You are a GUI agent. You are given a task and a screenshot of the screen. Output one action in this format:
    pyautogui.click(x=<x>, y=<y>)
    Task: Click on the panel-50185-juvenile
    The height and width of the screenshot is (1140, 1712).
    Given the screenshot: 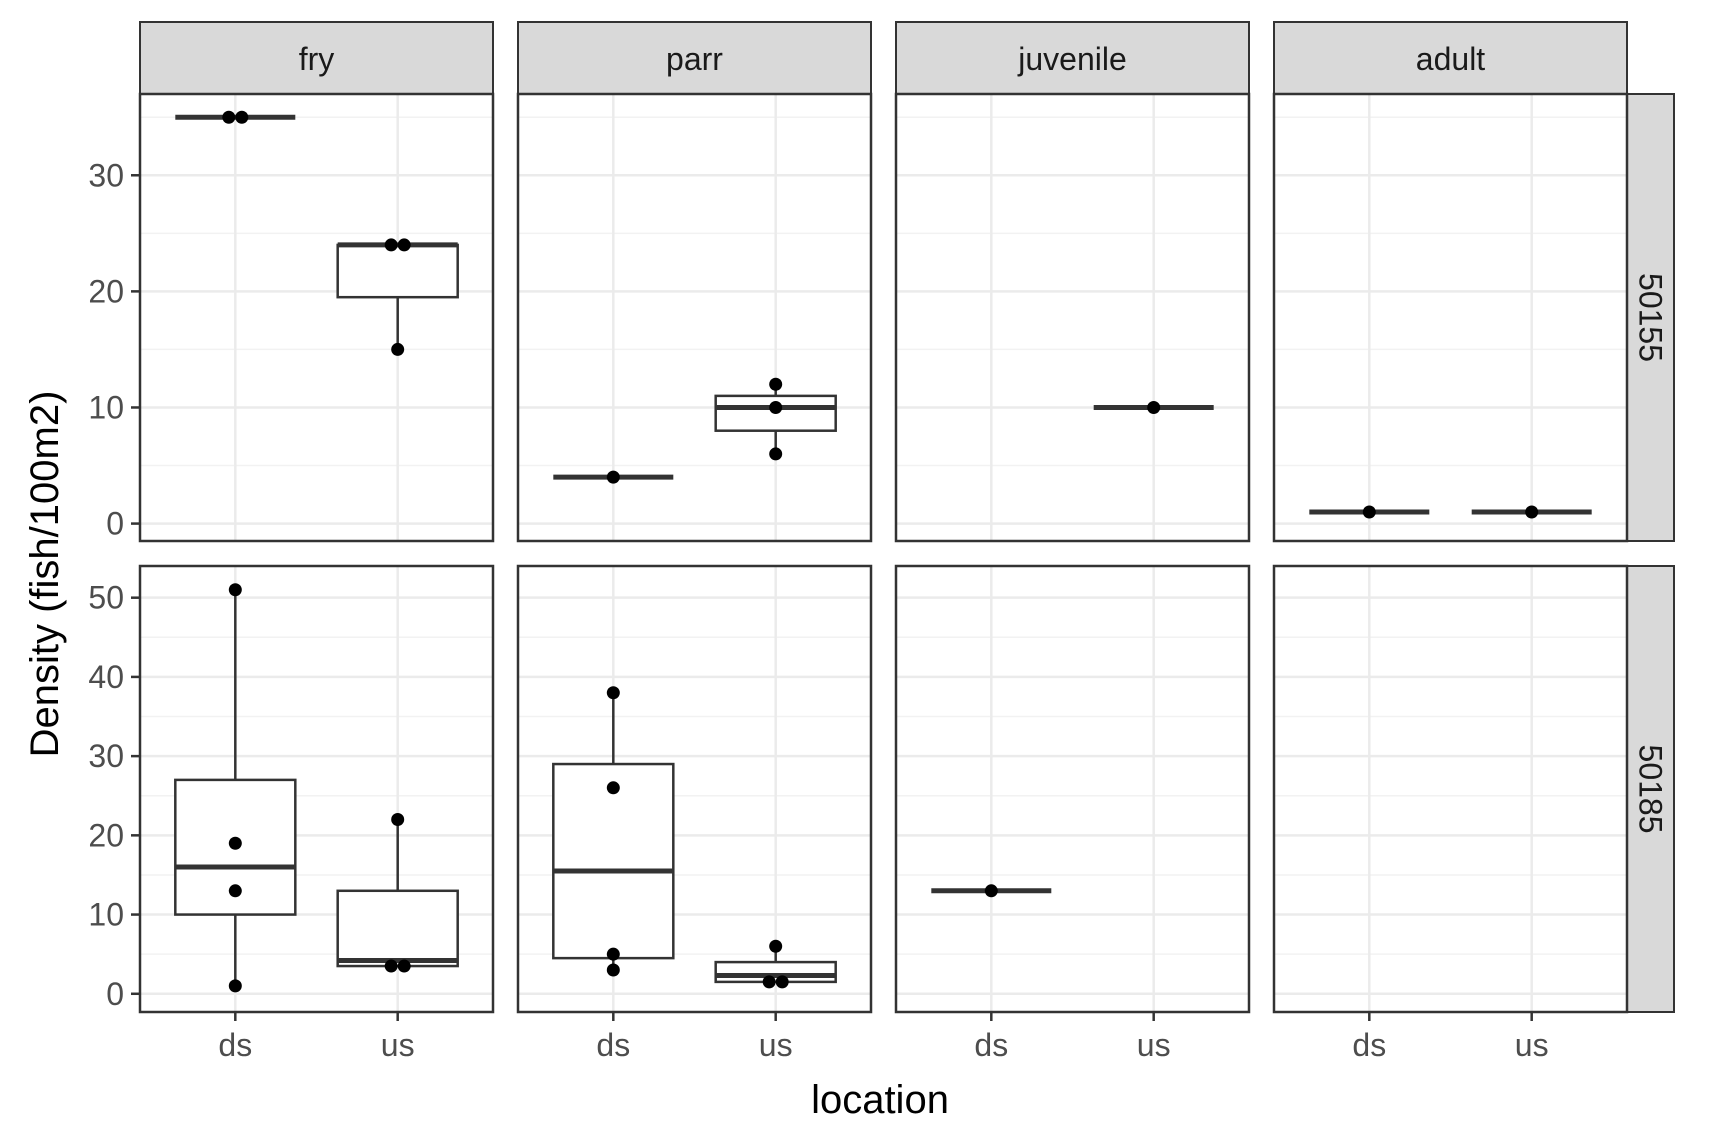 What is the action you would take?
    pyautogui.click(x=1072, y=789)
    